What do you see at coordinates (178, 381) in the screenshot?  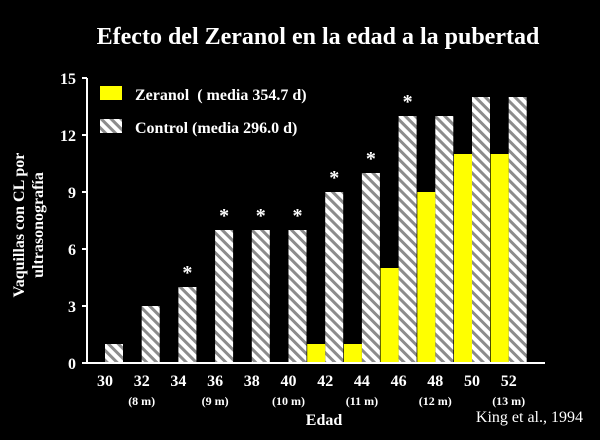 I see `x-tick-label: 34` at bounding box center [178, 381].